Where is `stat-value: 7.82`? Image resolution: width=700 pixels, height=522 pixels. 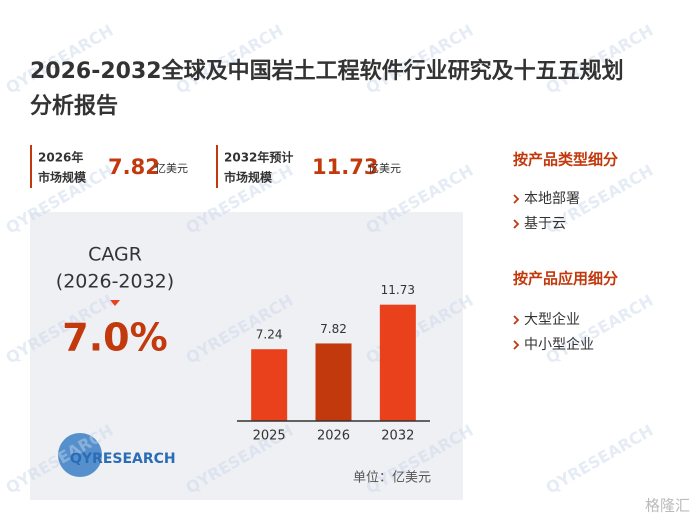 stat-value: 7.82 is located at coordinates (134, 167).